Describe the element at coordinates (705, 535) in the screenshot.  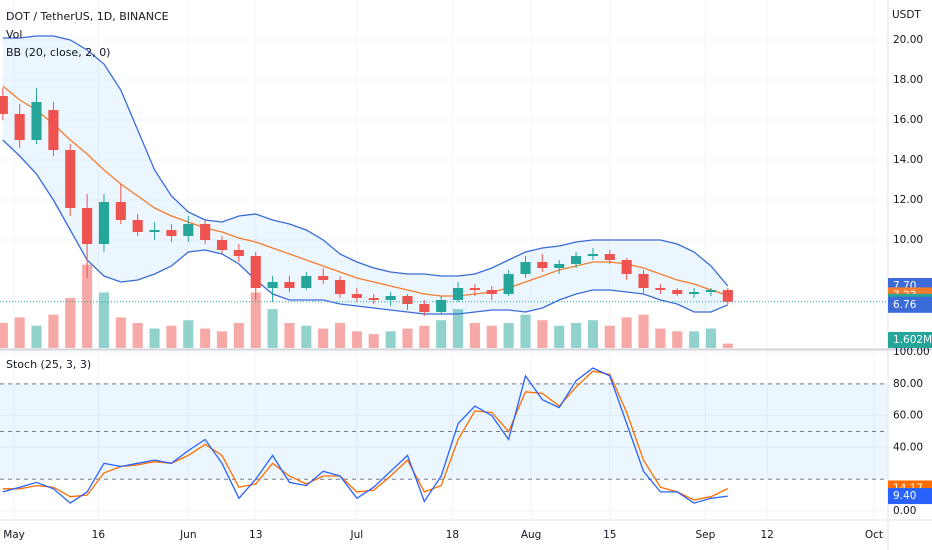
I see `x-tick-label: Sep` at that location.